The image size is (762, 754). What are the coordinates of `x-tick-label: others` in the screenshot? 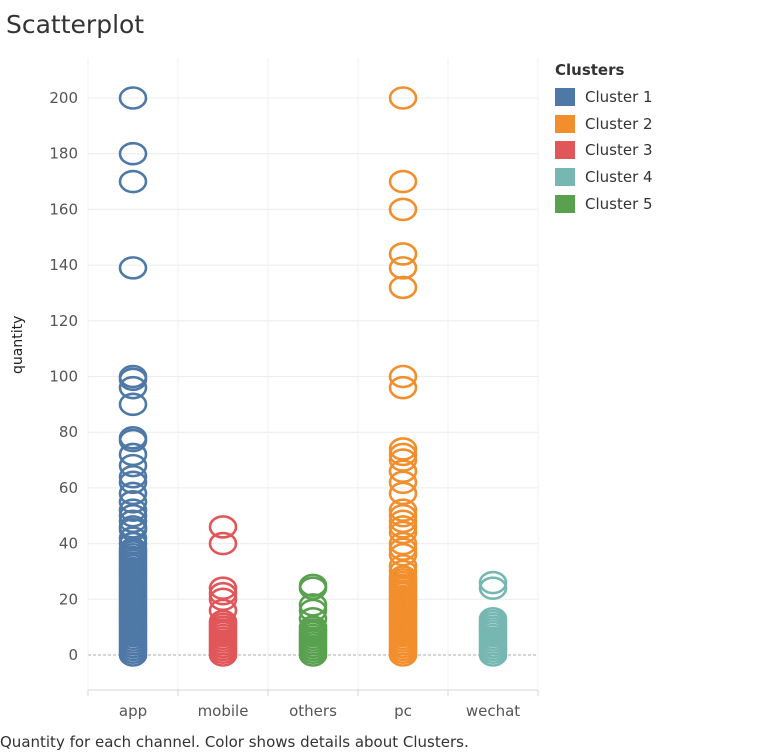 It's located at (313, 711).